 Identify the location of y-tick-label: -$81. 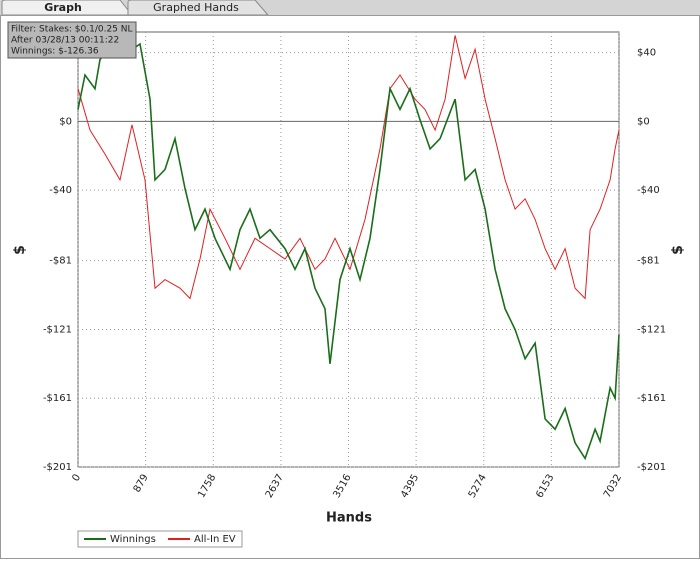
(60, 261).